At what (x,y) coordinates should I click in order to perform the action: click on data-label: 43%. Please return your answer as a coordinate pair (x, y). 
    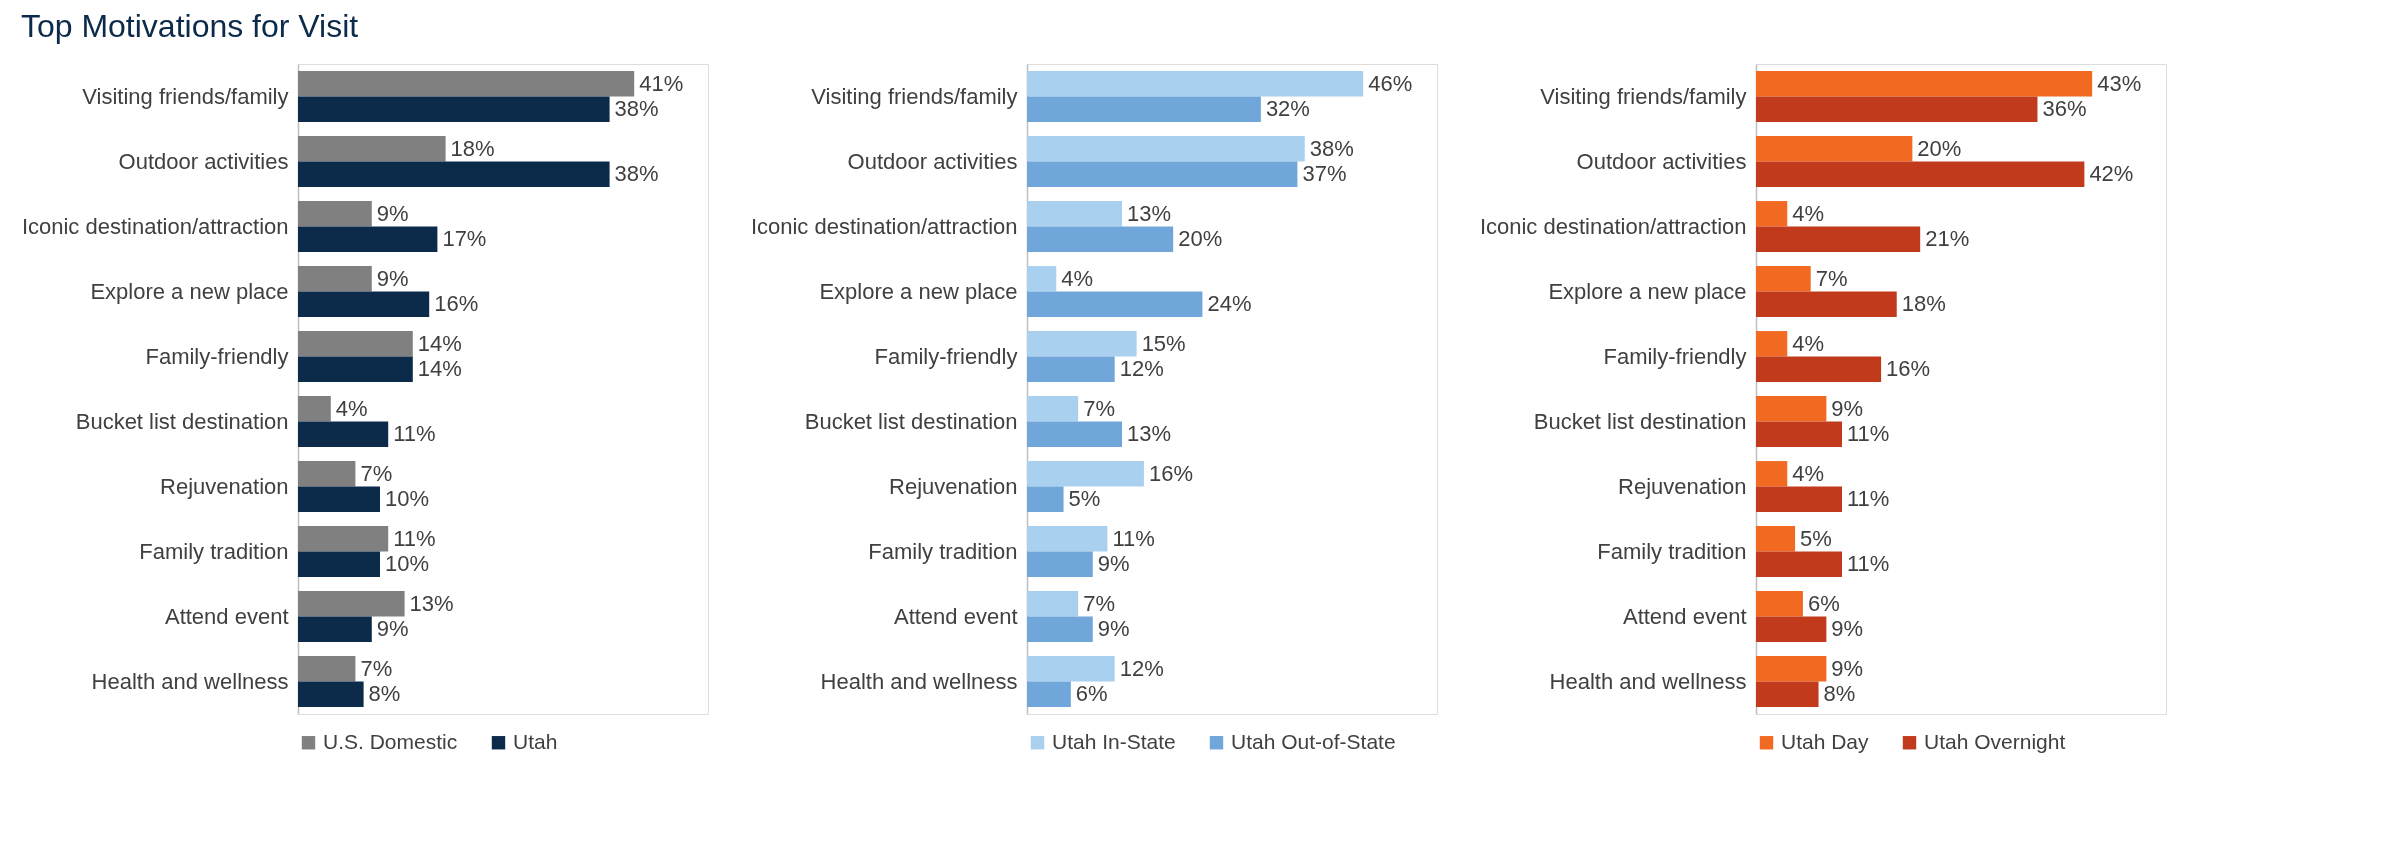
    Looking at the image, I should click on (2119, 83).